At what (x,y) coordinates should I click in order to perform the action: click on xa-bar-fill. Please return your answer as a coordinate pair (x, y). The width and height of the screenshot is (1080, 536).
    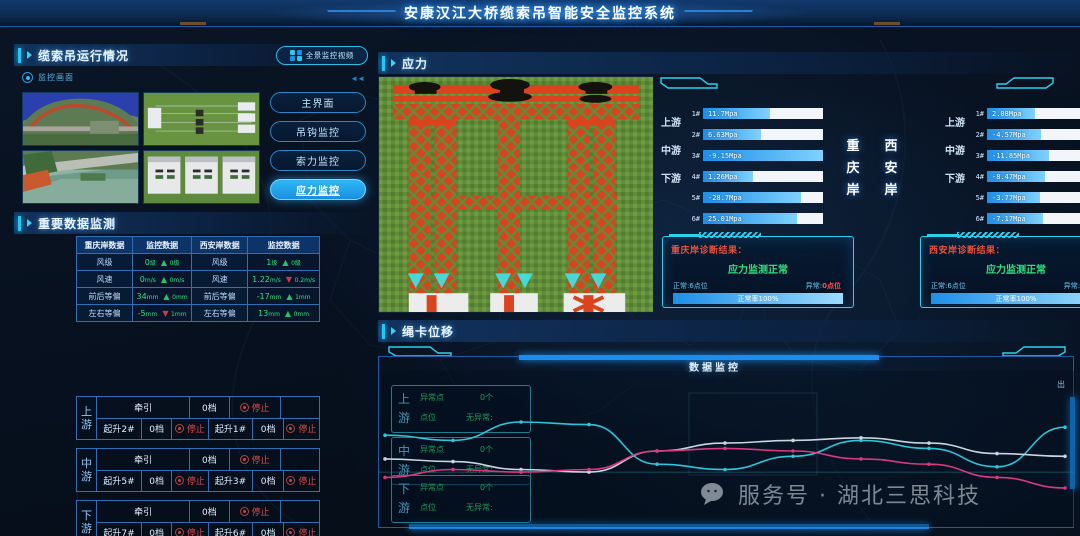
    Looking at the image, I should click on (1015, 218).